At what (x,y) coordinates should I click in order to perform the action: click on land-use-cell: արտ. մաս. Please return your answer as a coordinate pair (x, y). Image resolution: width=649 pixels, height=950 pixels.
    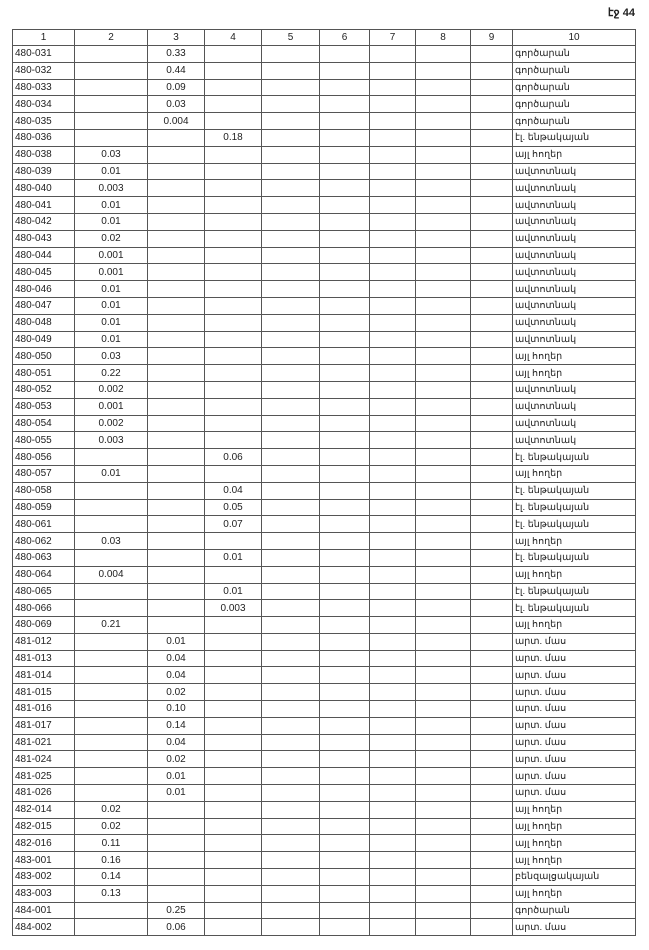
    Looking at the image, I should click on (574, 675).